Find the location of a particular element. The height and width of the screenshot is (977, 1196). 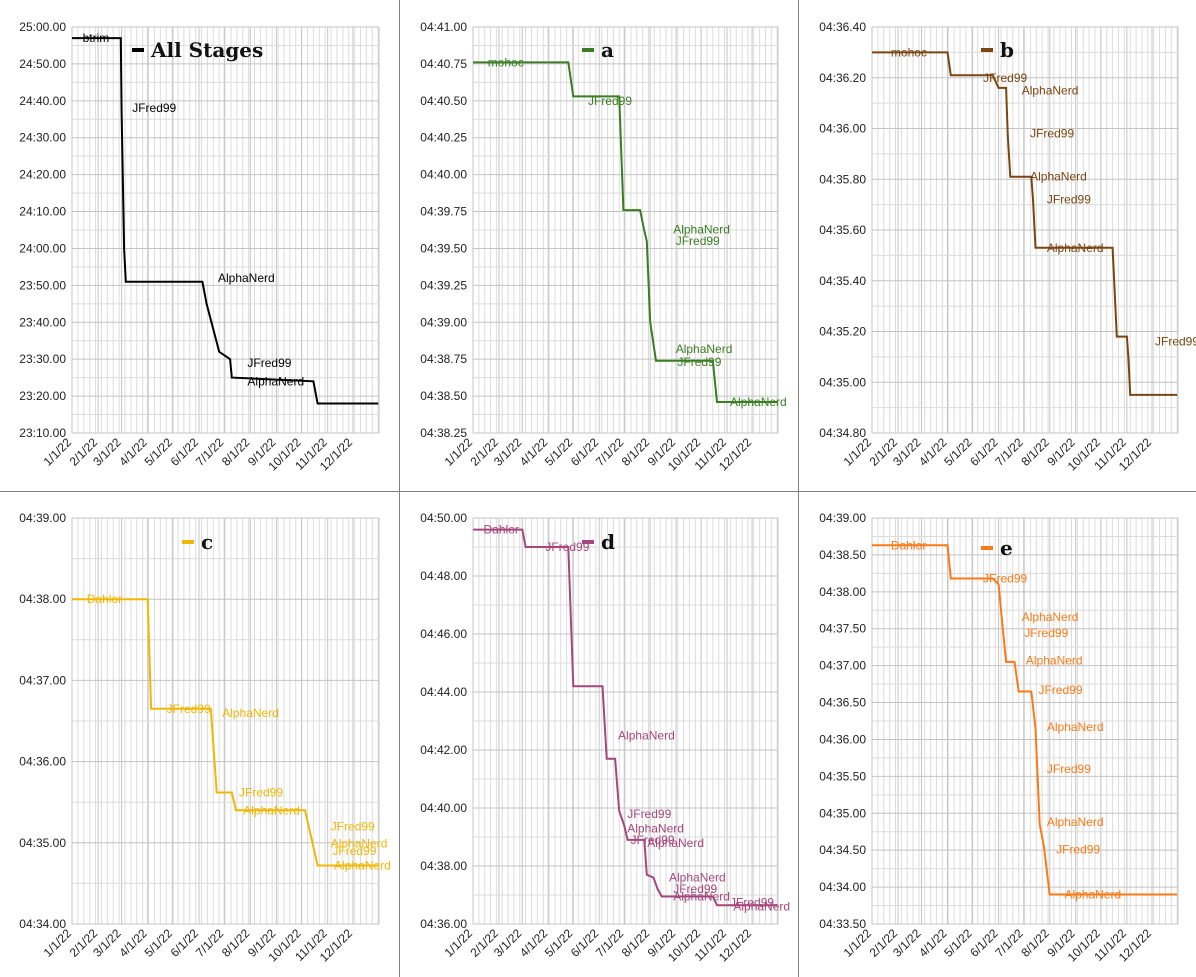

y-tick-label: 23:10.00 is located at coordinates (42, 433).